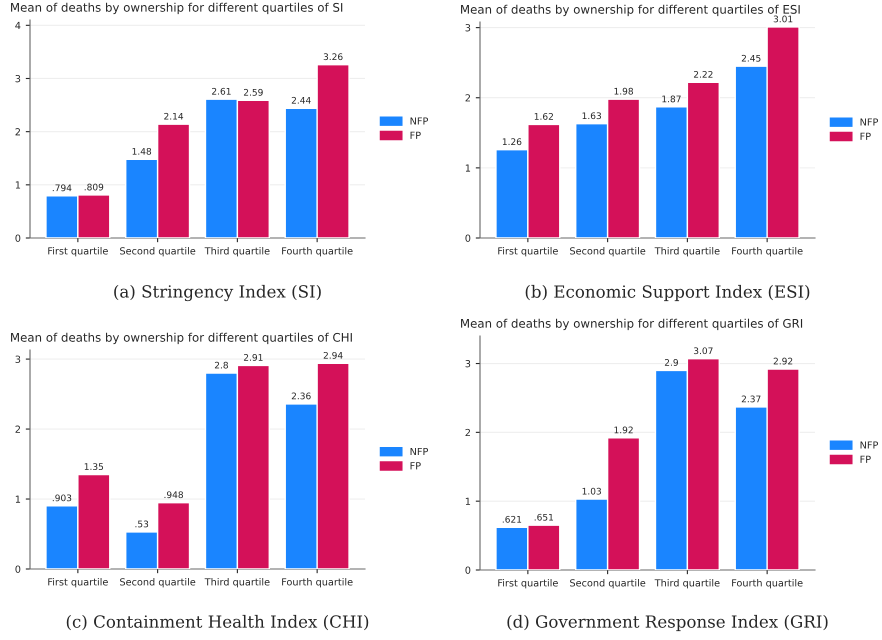 The height and width of the screenshot is (640, 882). Describe the element at coordinates (217, 622) in the screenshot. I see `text: (c) Containment Health Index (CHI)` at that location.